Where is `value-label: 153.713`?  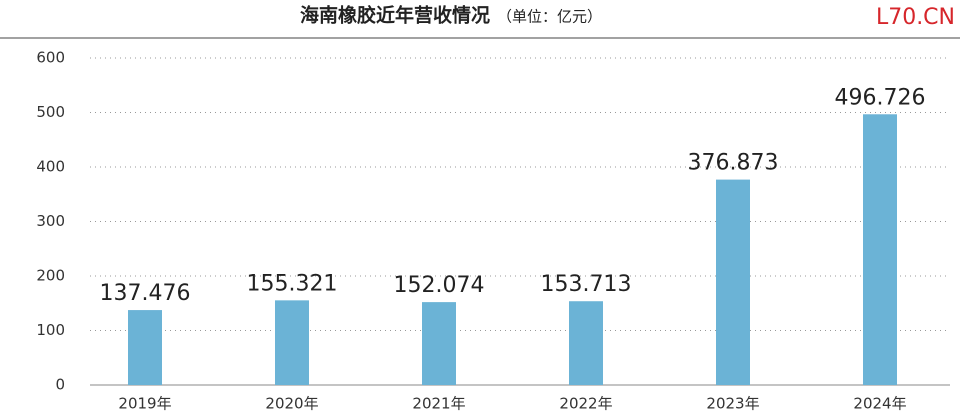
value-label: 153.713 is located at coordinates (586, 284).